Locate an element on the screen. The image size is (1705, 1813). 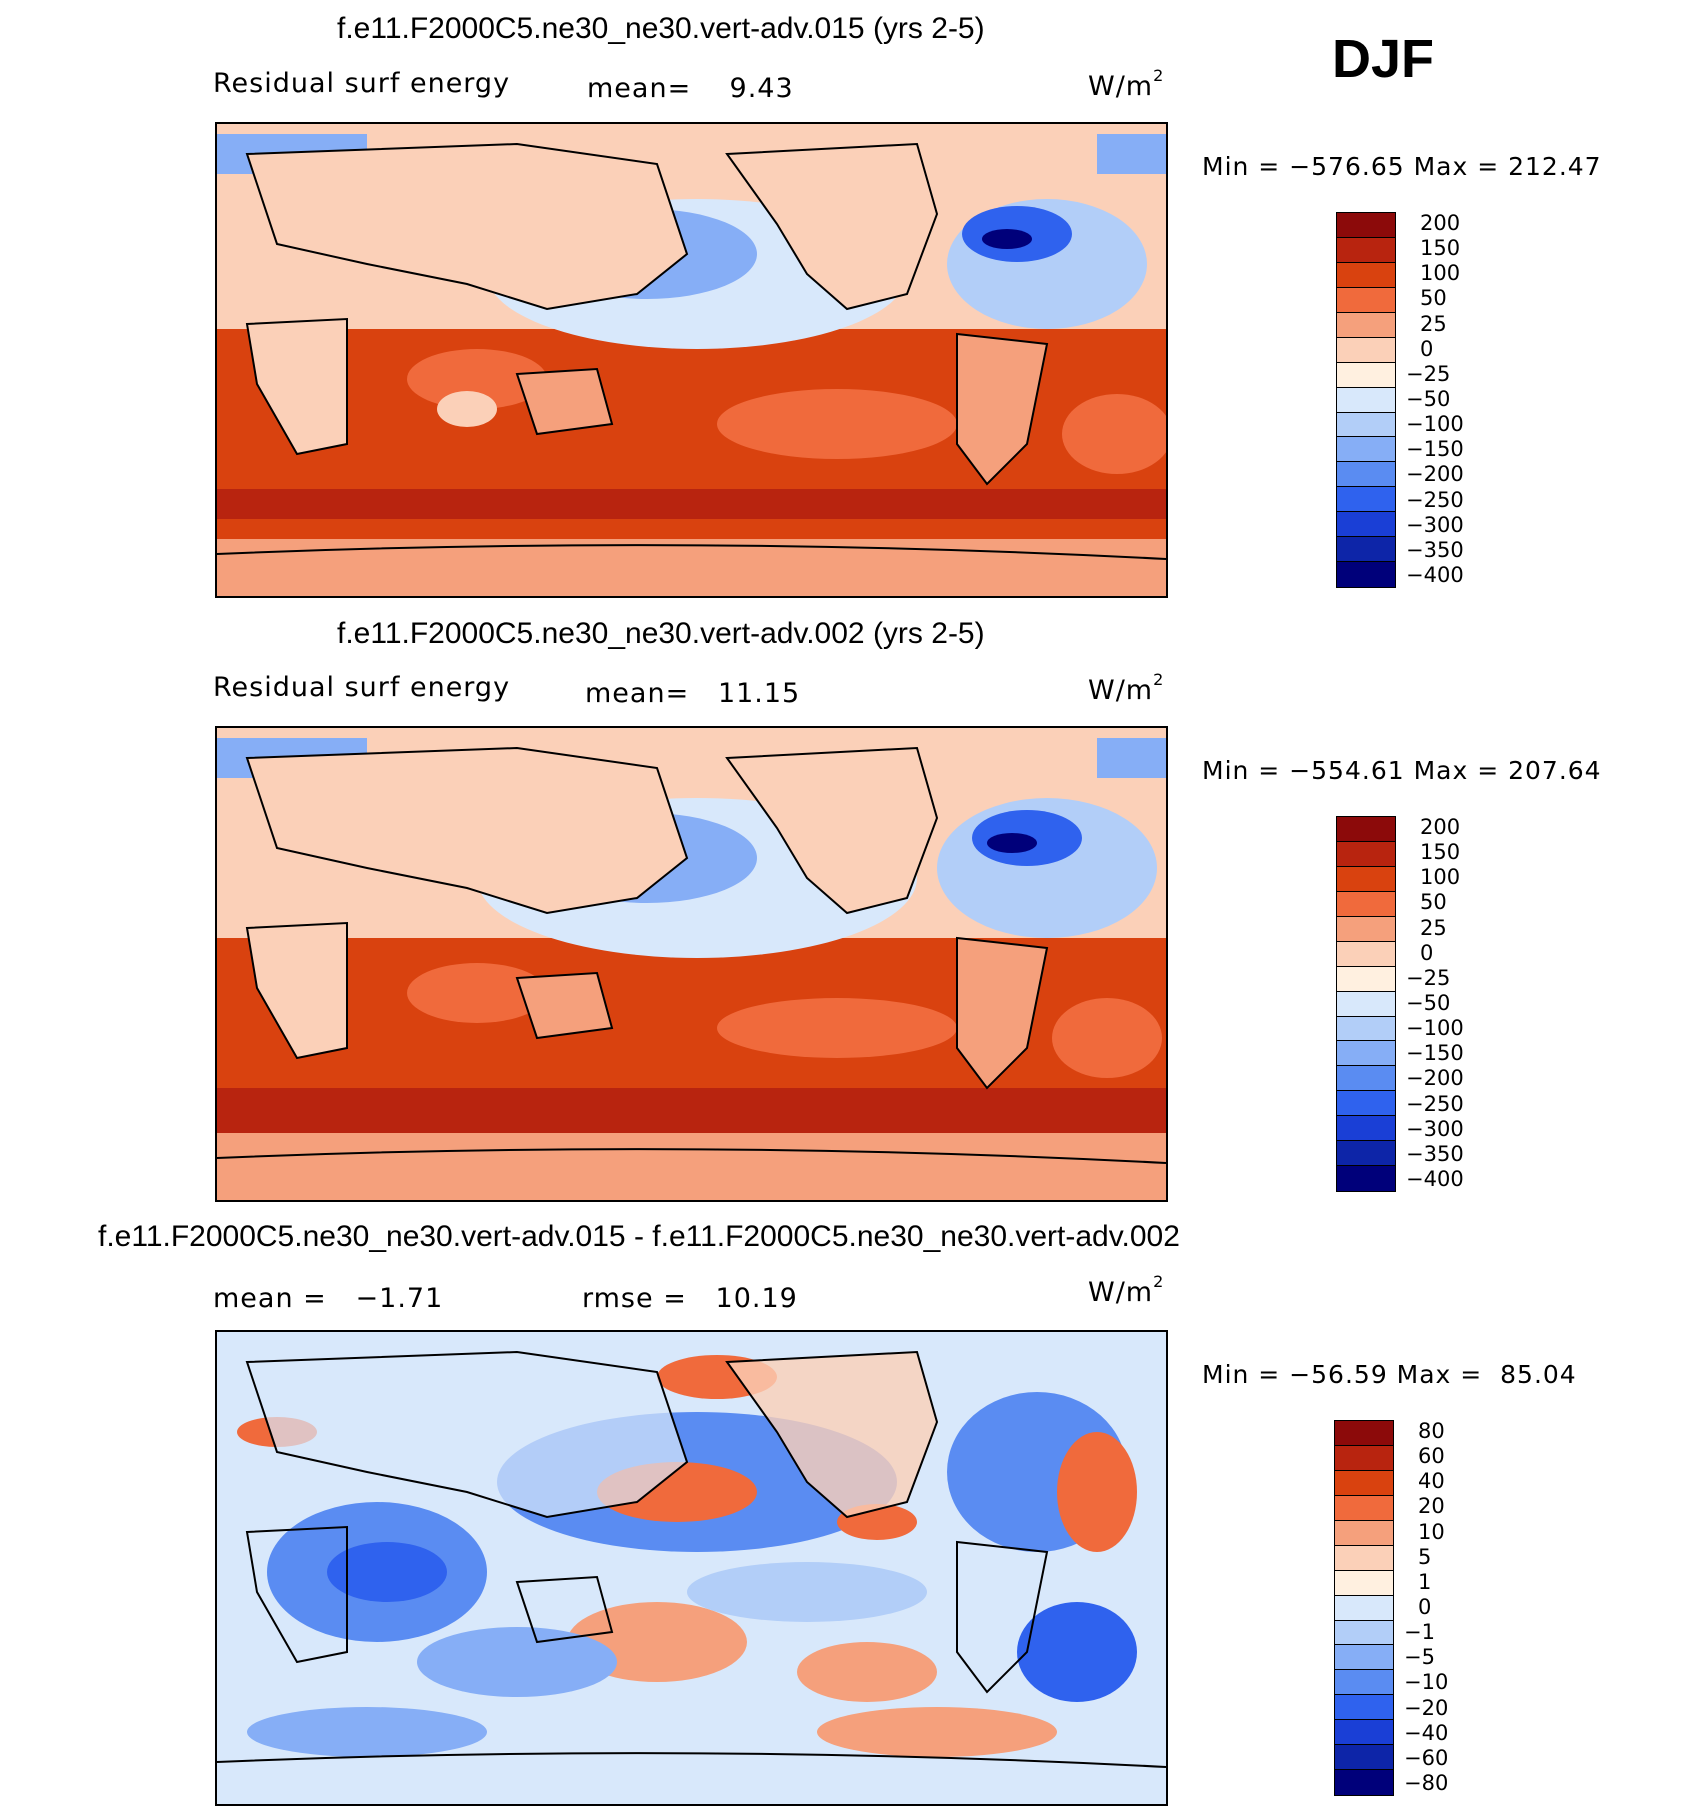
panel-3-colorbar-segments is located at coordinates (1364, 1608).